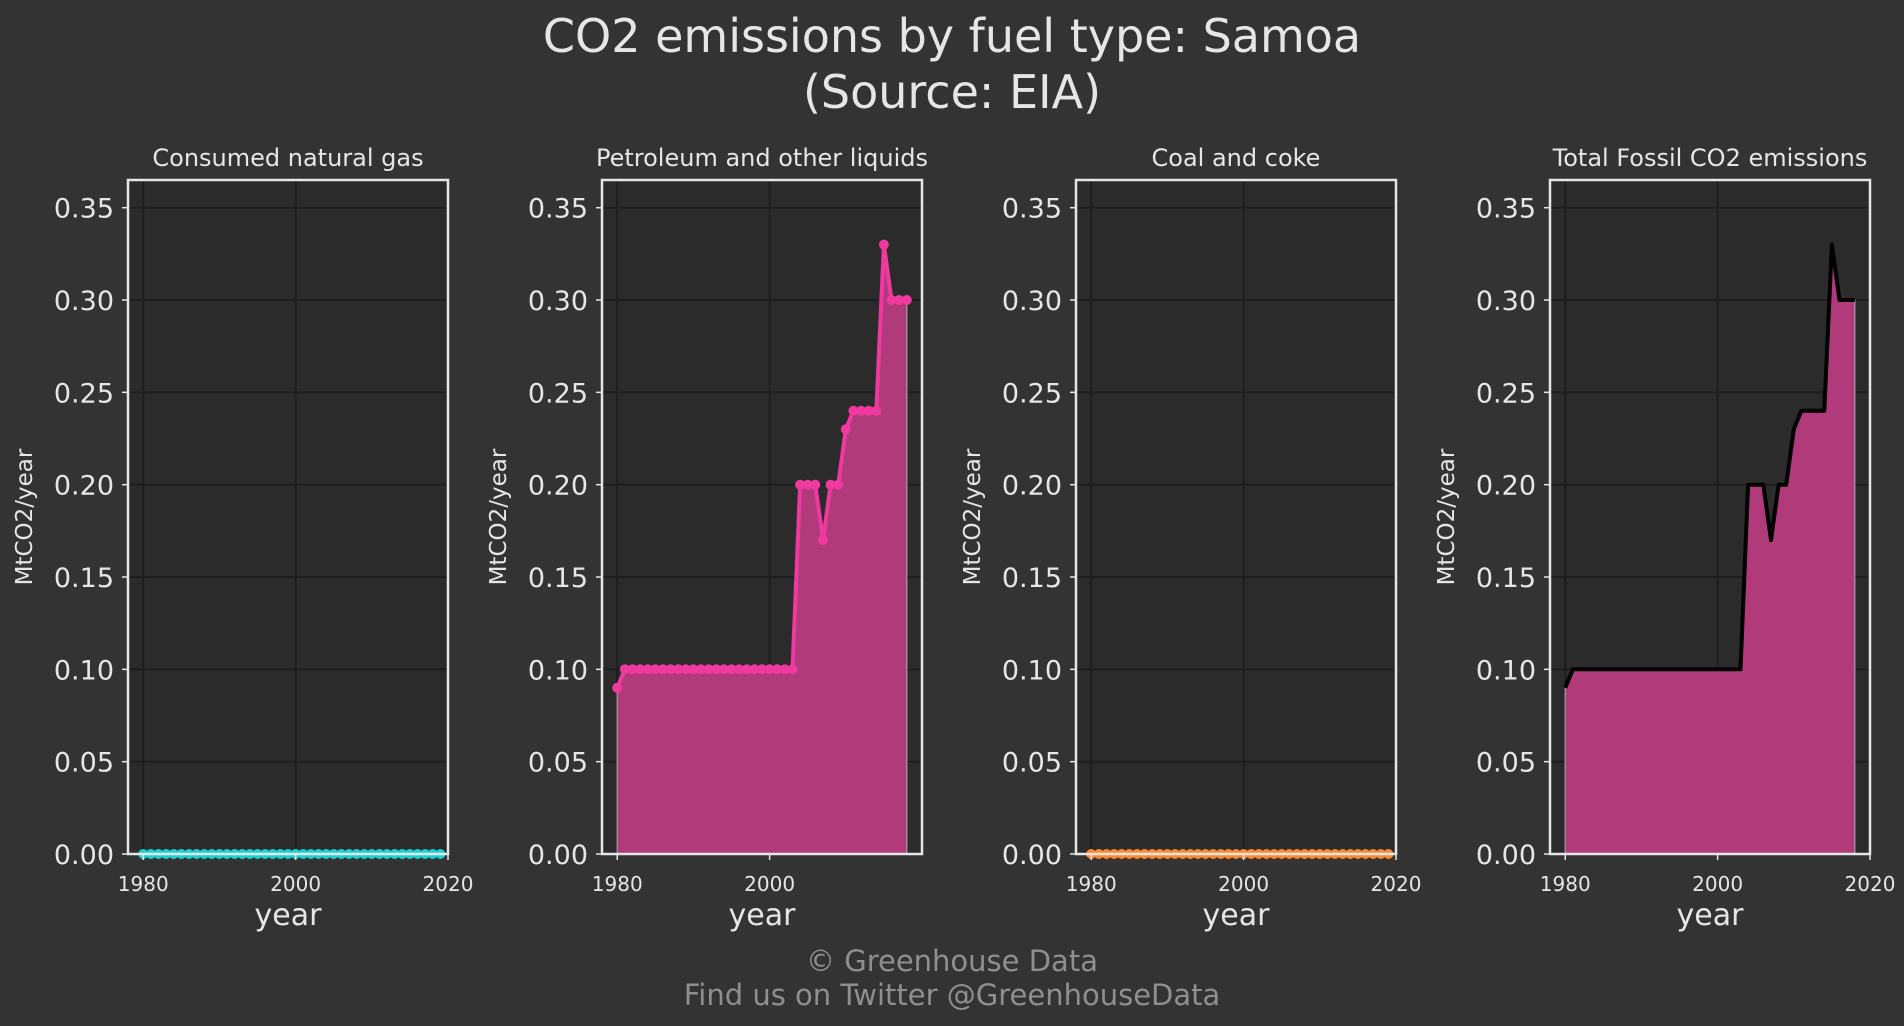 This screenshot has height=1026, width=1904. What do you see at coordinates (287, 158) in the screenshot?
I see `panel-title: Consumed natural gas` at bounding box center [287, 158].